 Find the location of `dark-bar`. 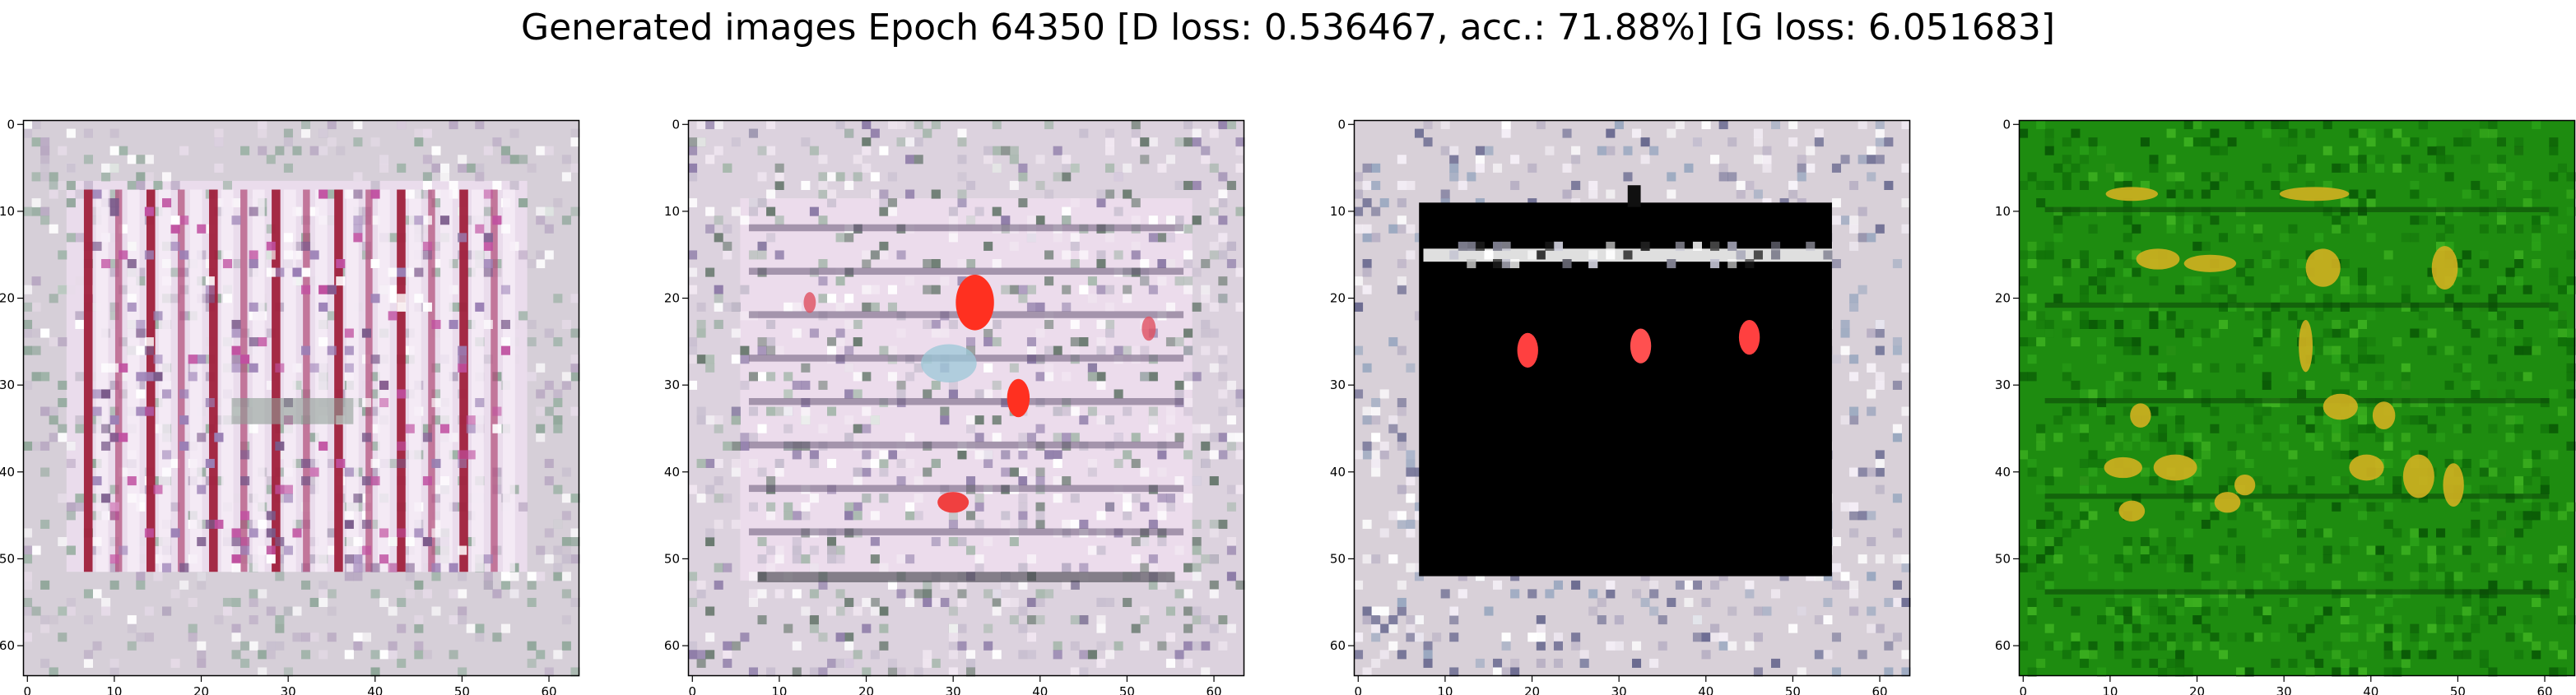

dark-bar is located at coordinates (966, 577).